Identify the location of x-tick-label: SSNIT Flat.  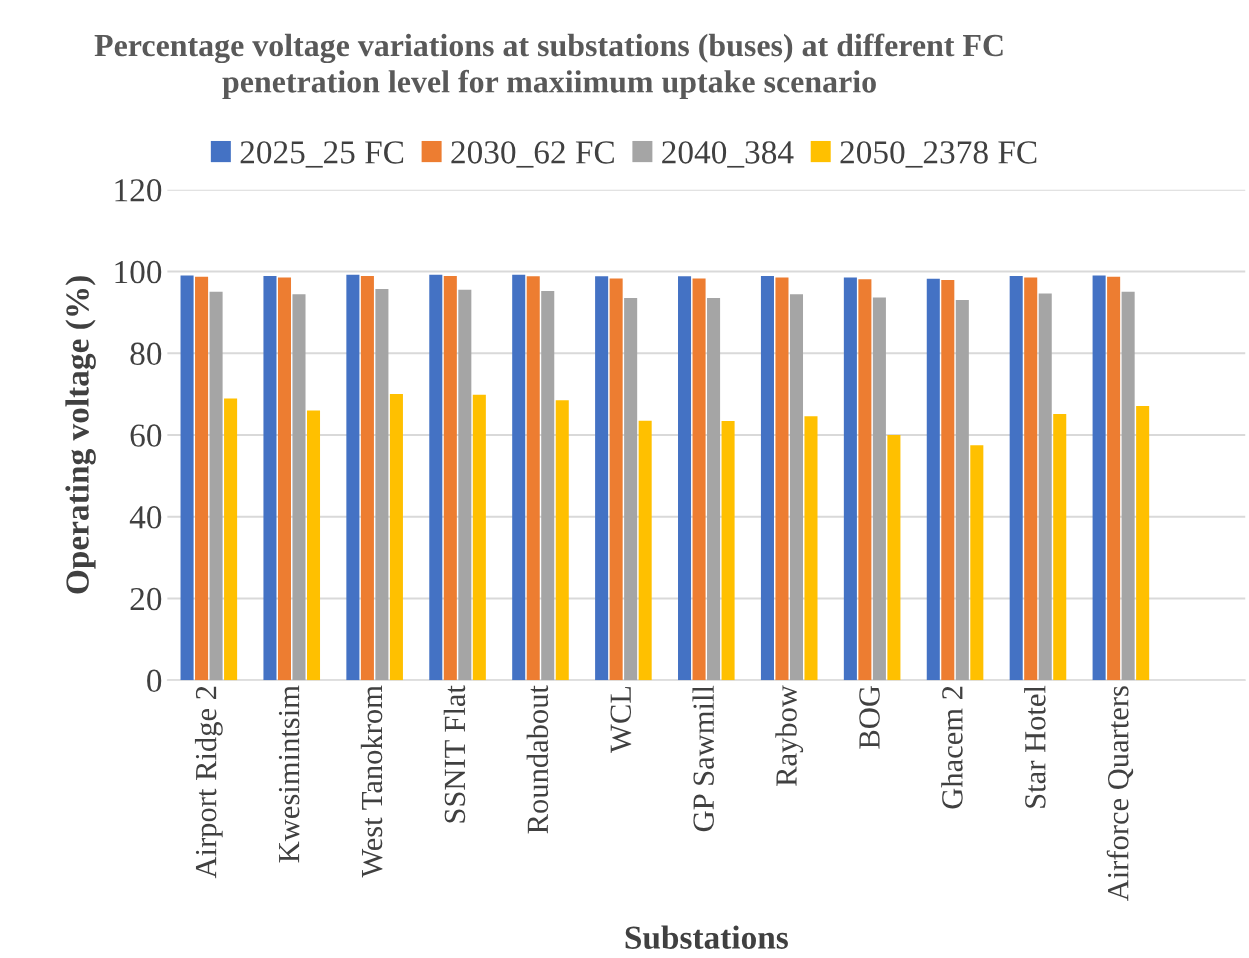
(454, 754).